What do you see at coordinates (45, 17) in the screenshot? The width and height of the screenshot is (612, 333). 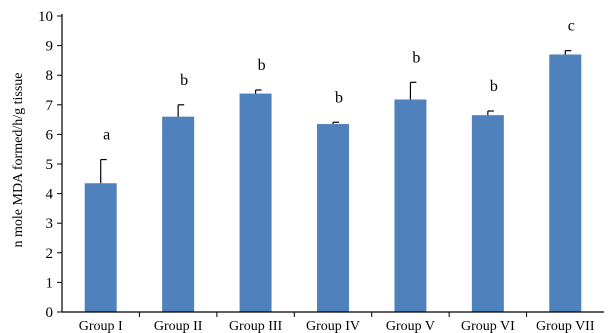 I see `y-tick-label-10: 10` at bounding box center [45, 17].